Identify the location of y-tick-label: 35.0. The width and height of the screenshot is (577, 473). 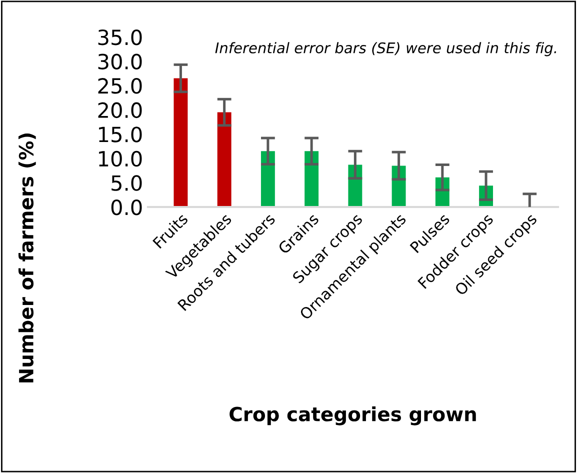
(120, 37).